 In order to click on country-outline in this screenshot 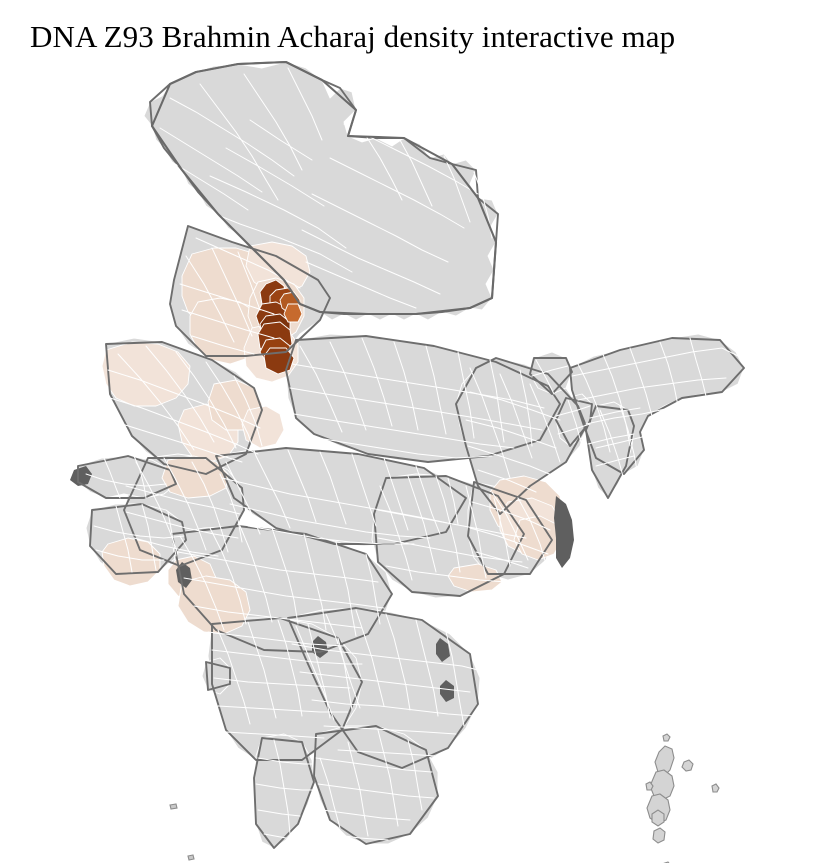, I will do `click(324, 188)`.